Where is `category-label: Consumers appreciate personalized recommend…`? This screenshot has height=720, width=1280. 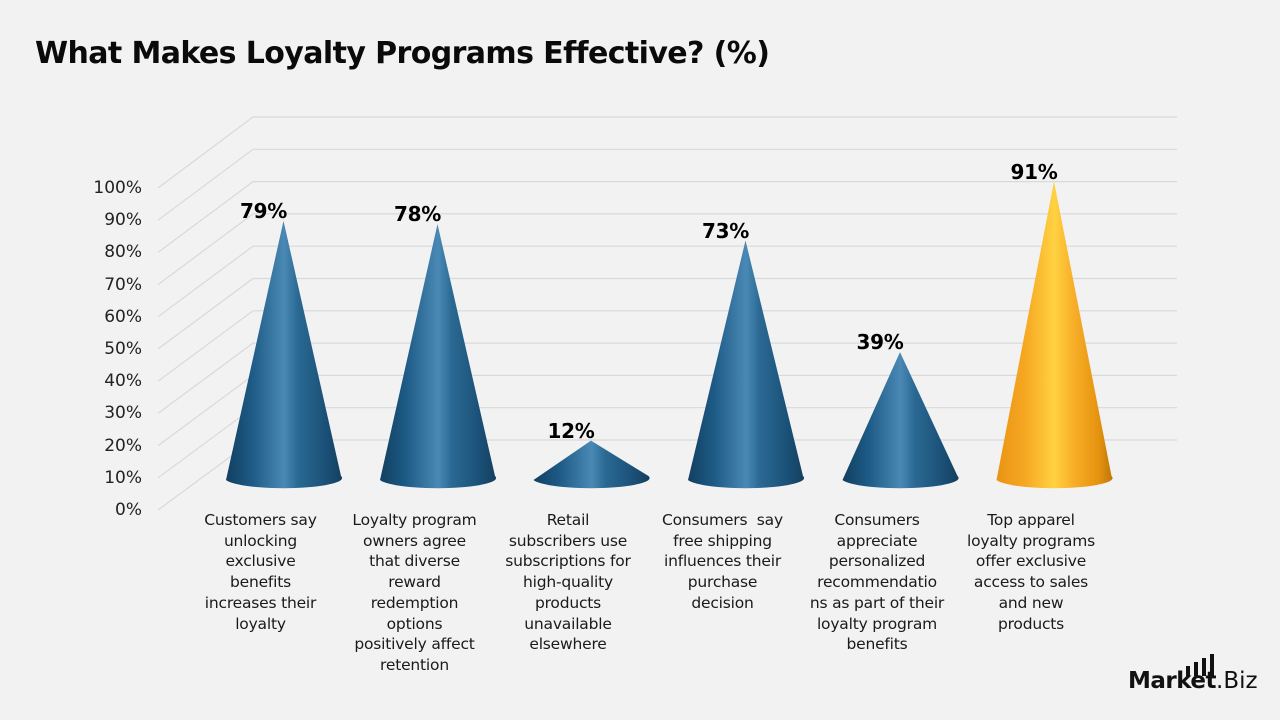 category-label: Consumers appreciate personalized recommend… is located at coordinates (877, 582).